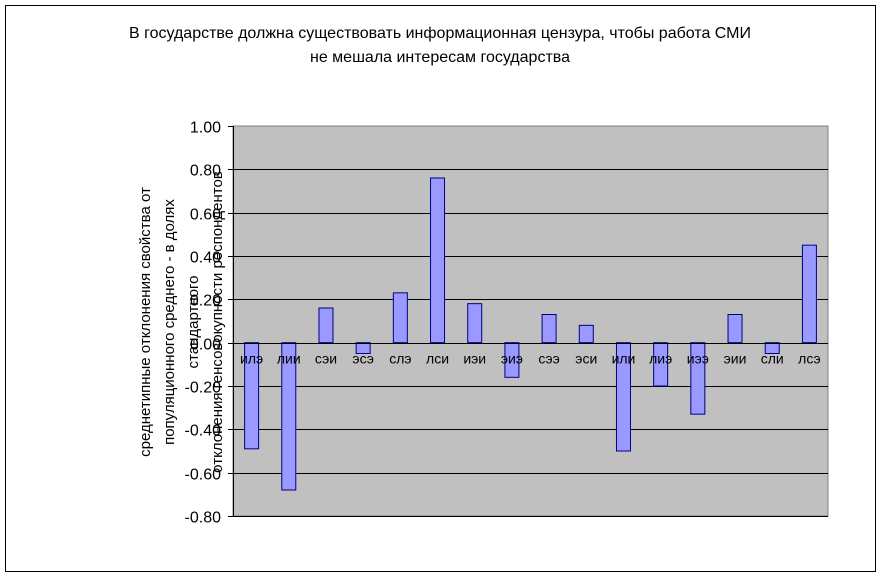 The width and height of the screenshot is (884, 579). What do you see at coordinates (623, 397) in the screenshot?
I see `bar-или` at bounding box center [623, 397].